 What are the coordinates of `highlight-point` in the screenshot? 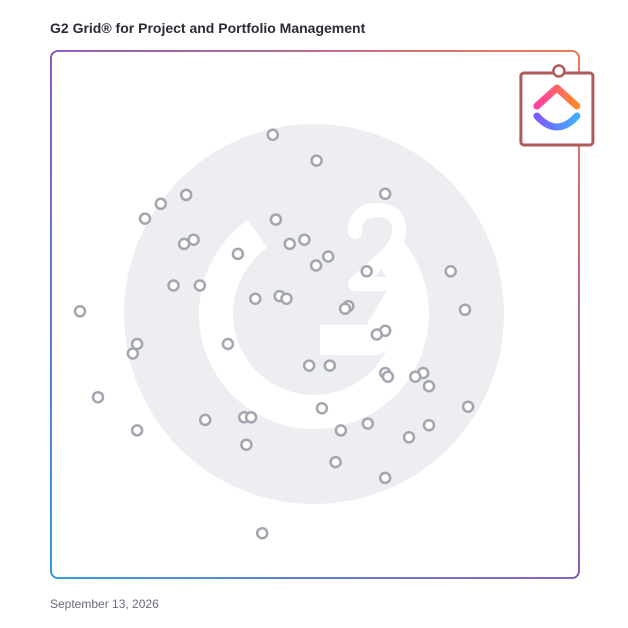 It's located at (559, 71).